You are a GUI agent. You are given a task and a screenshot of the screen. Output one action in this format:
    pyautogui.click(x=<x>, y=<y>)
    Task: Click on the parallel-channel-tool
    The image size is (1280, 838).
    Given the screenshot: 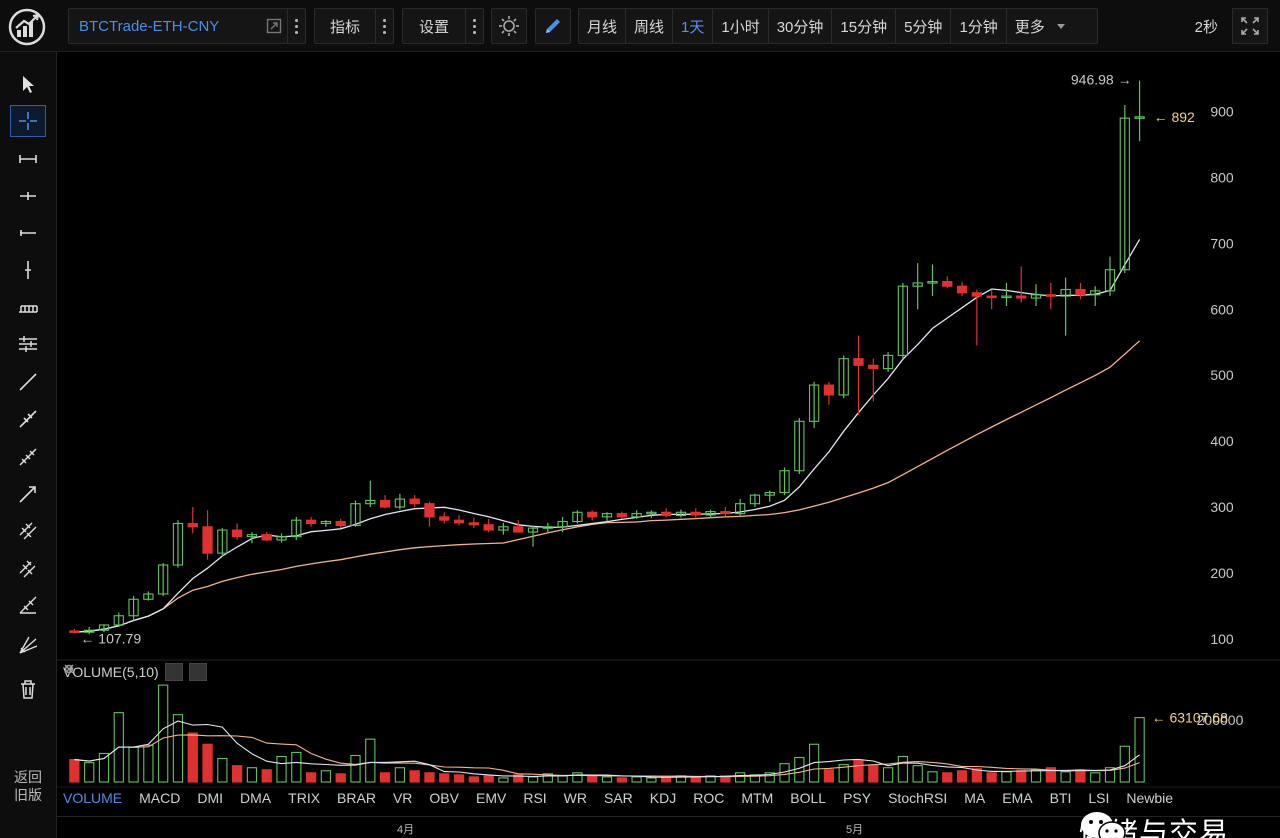 What is the action you would take?
    pyautogui.click(x=28, y=457)
    